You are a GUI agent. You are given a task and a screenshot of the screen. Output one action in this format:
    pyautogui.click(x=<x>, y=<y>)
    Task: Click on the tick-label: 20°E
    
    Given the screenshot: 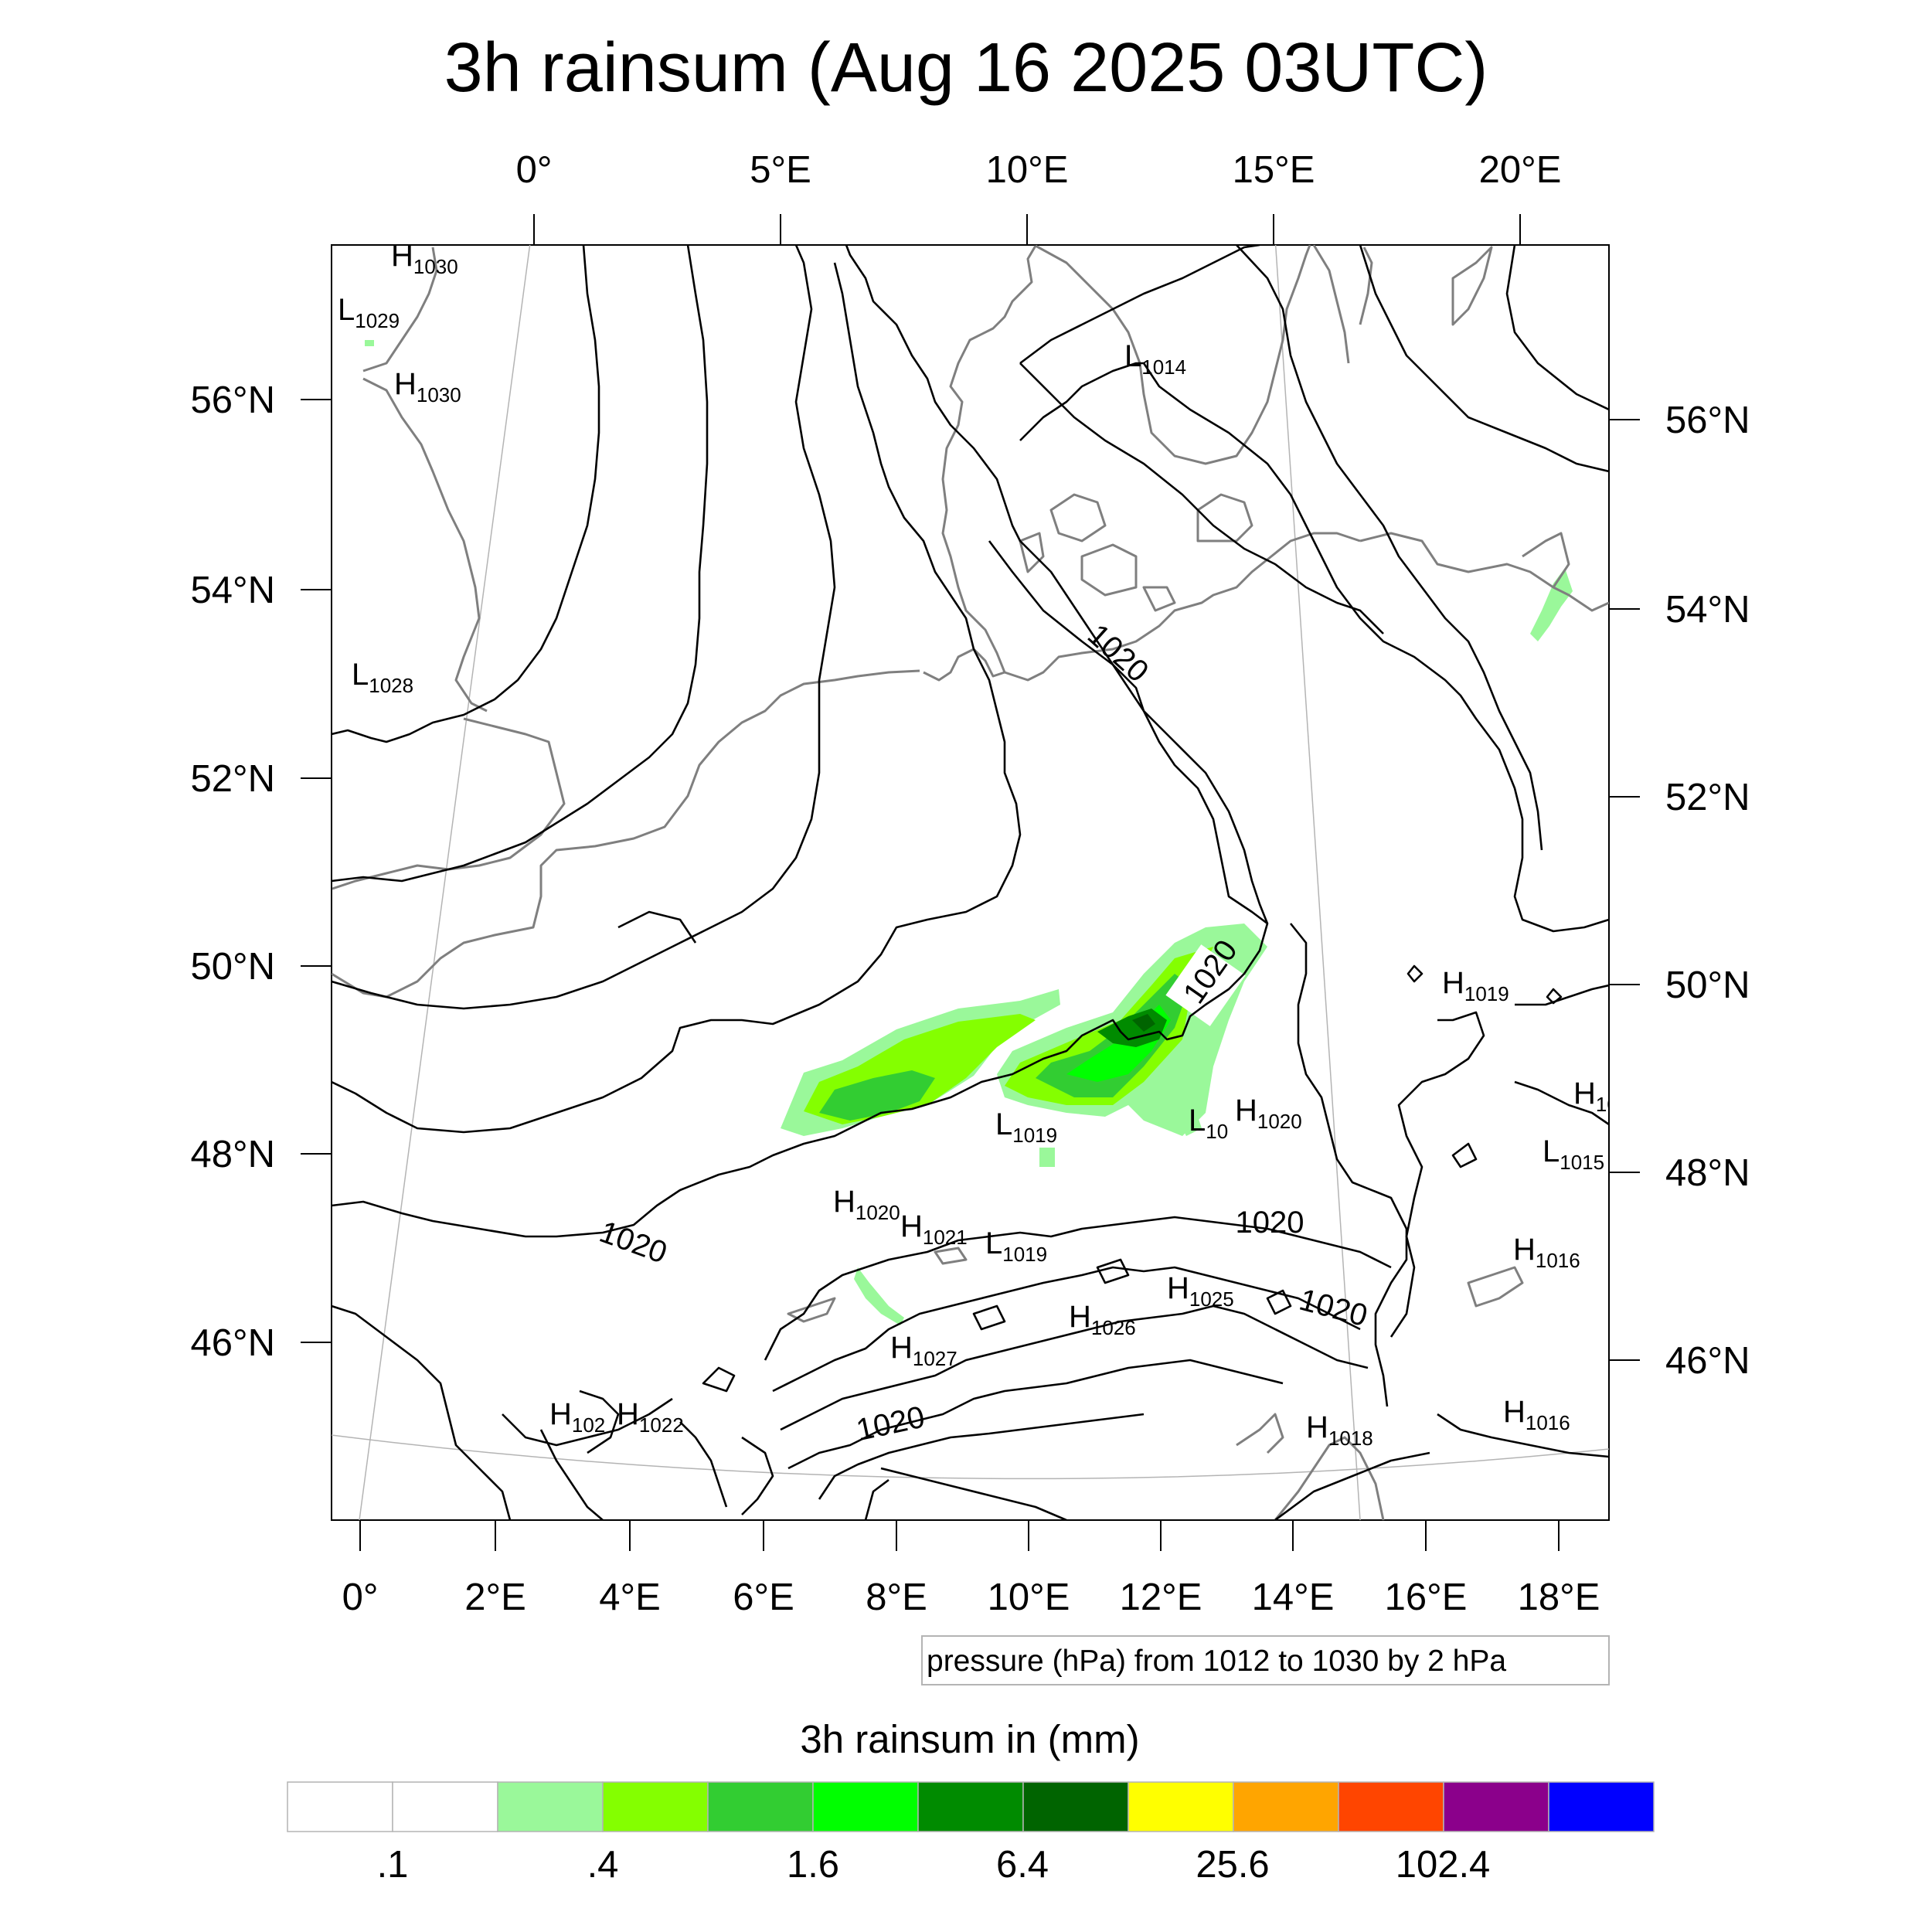 What is the action you would take?
    pyautogui.click(x=1520, y=170)
    